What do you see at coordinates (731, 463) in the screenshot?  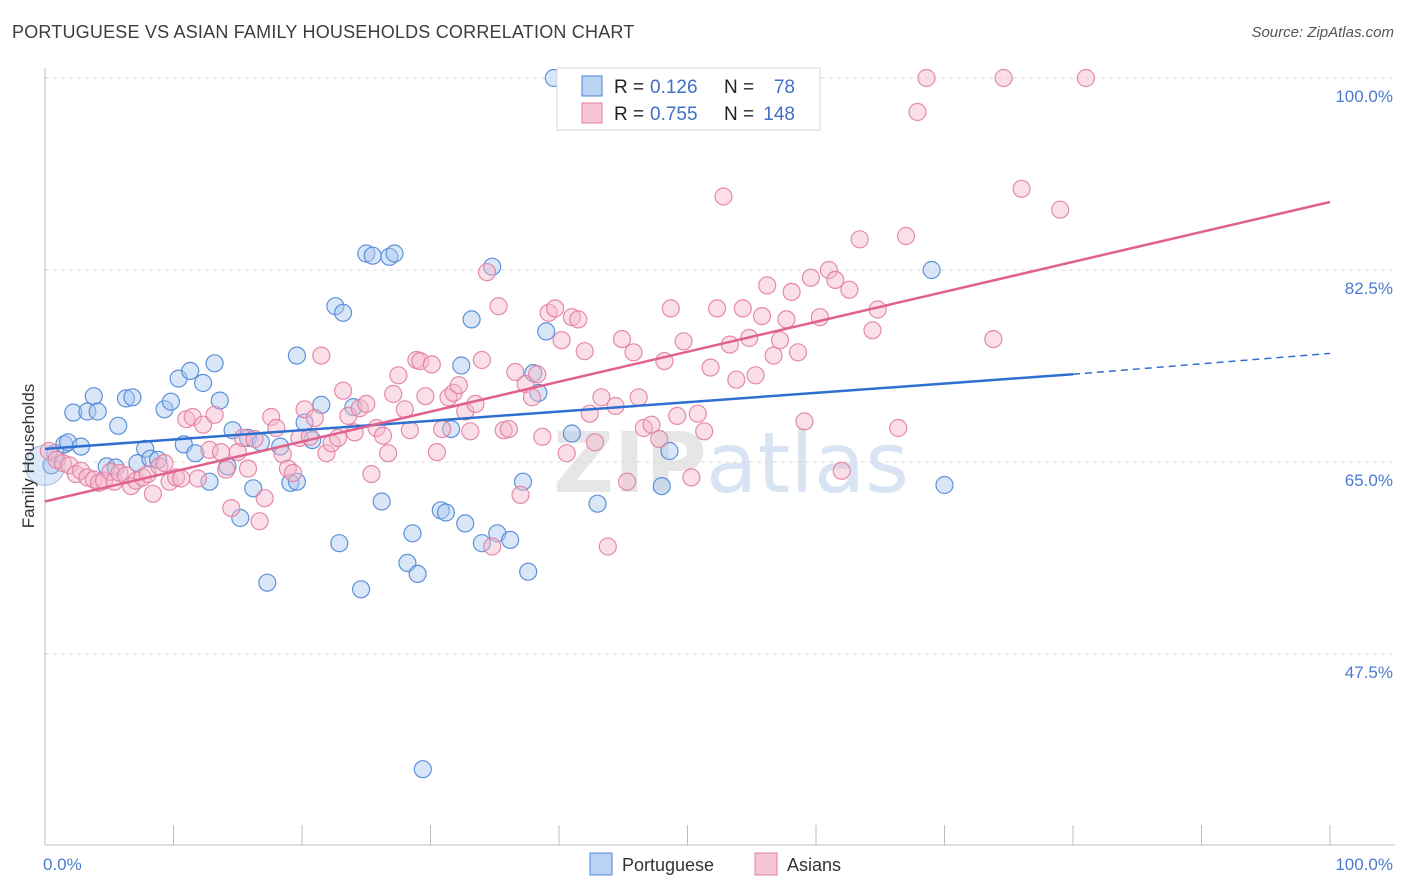 I see `watermark: ZIP atlas` at bounding box center [731, 463].